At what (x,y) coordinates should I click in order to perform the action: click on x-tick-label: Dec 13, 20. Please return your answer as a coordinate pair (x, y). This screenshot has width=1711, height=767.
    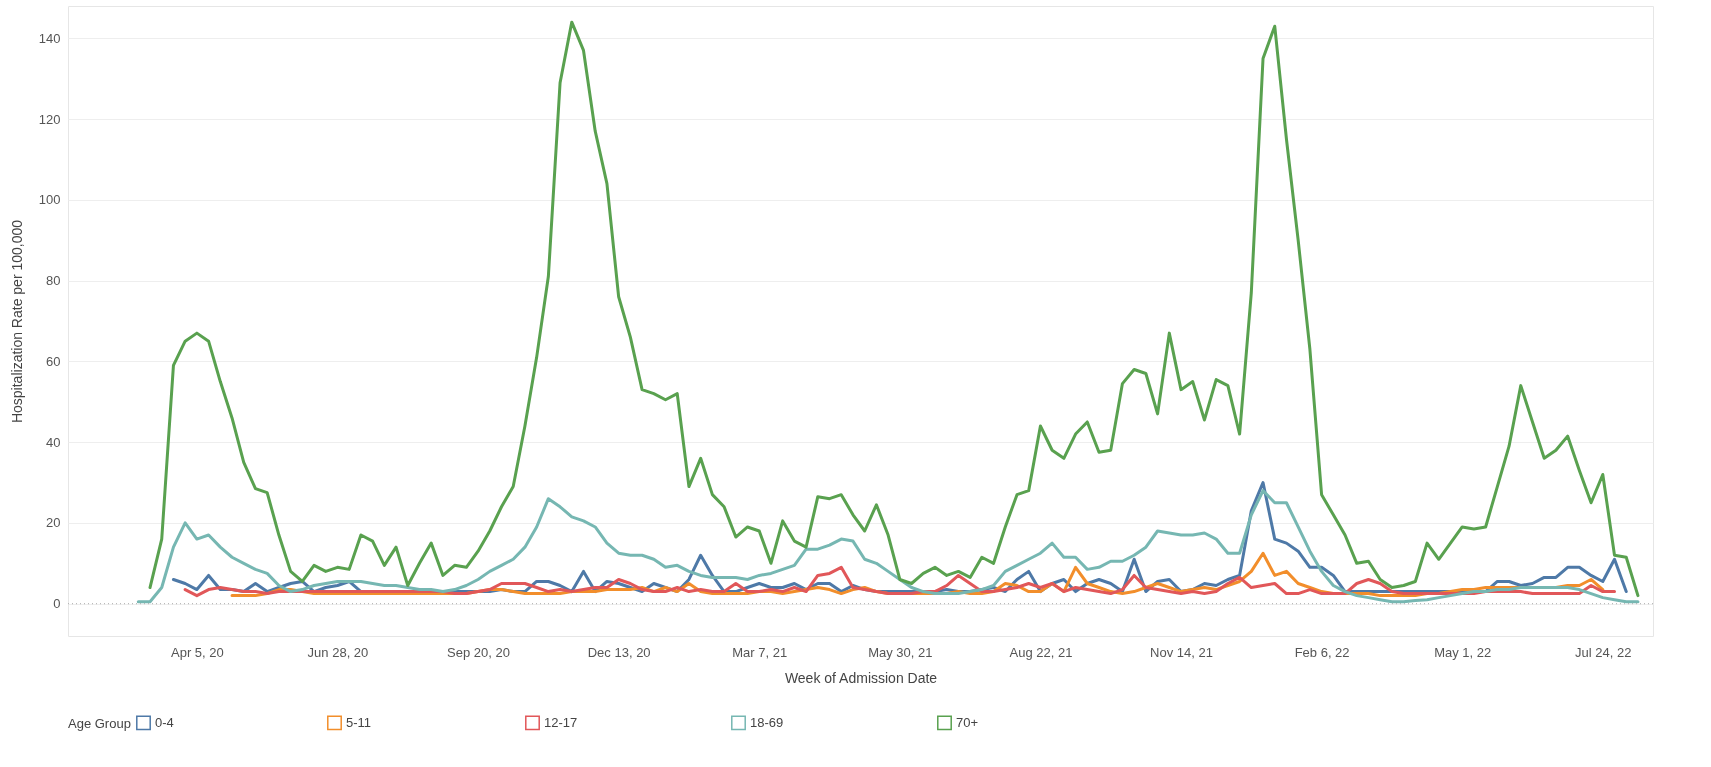
    Looking at the image, I should click on (619, 652).